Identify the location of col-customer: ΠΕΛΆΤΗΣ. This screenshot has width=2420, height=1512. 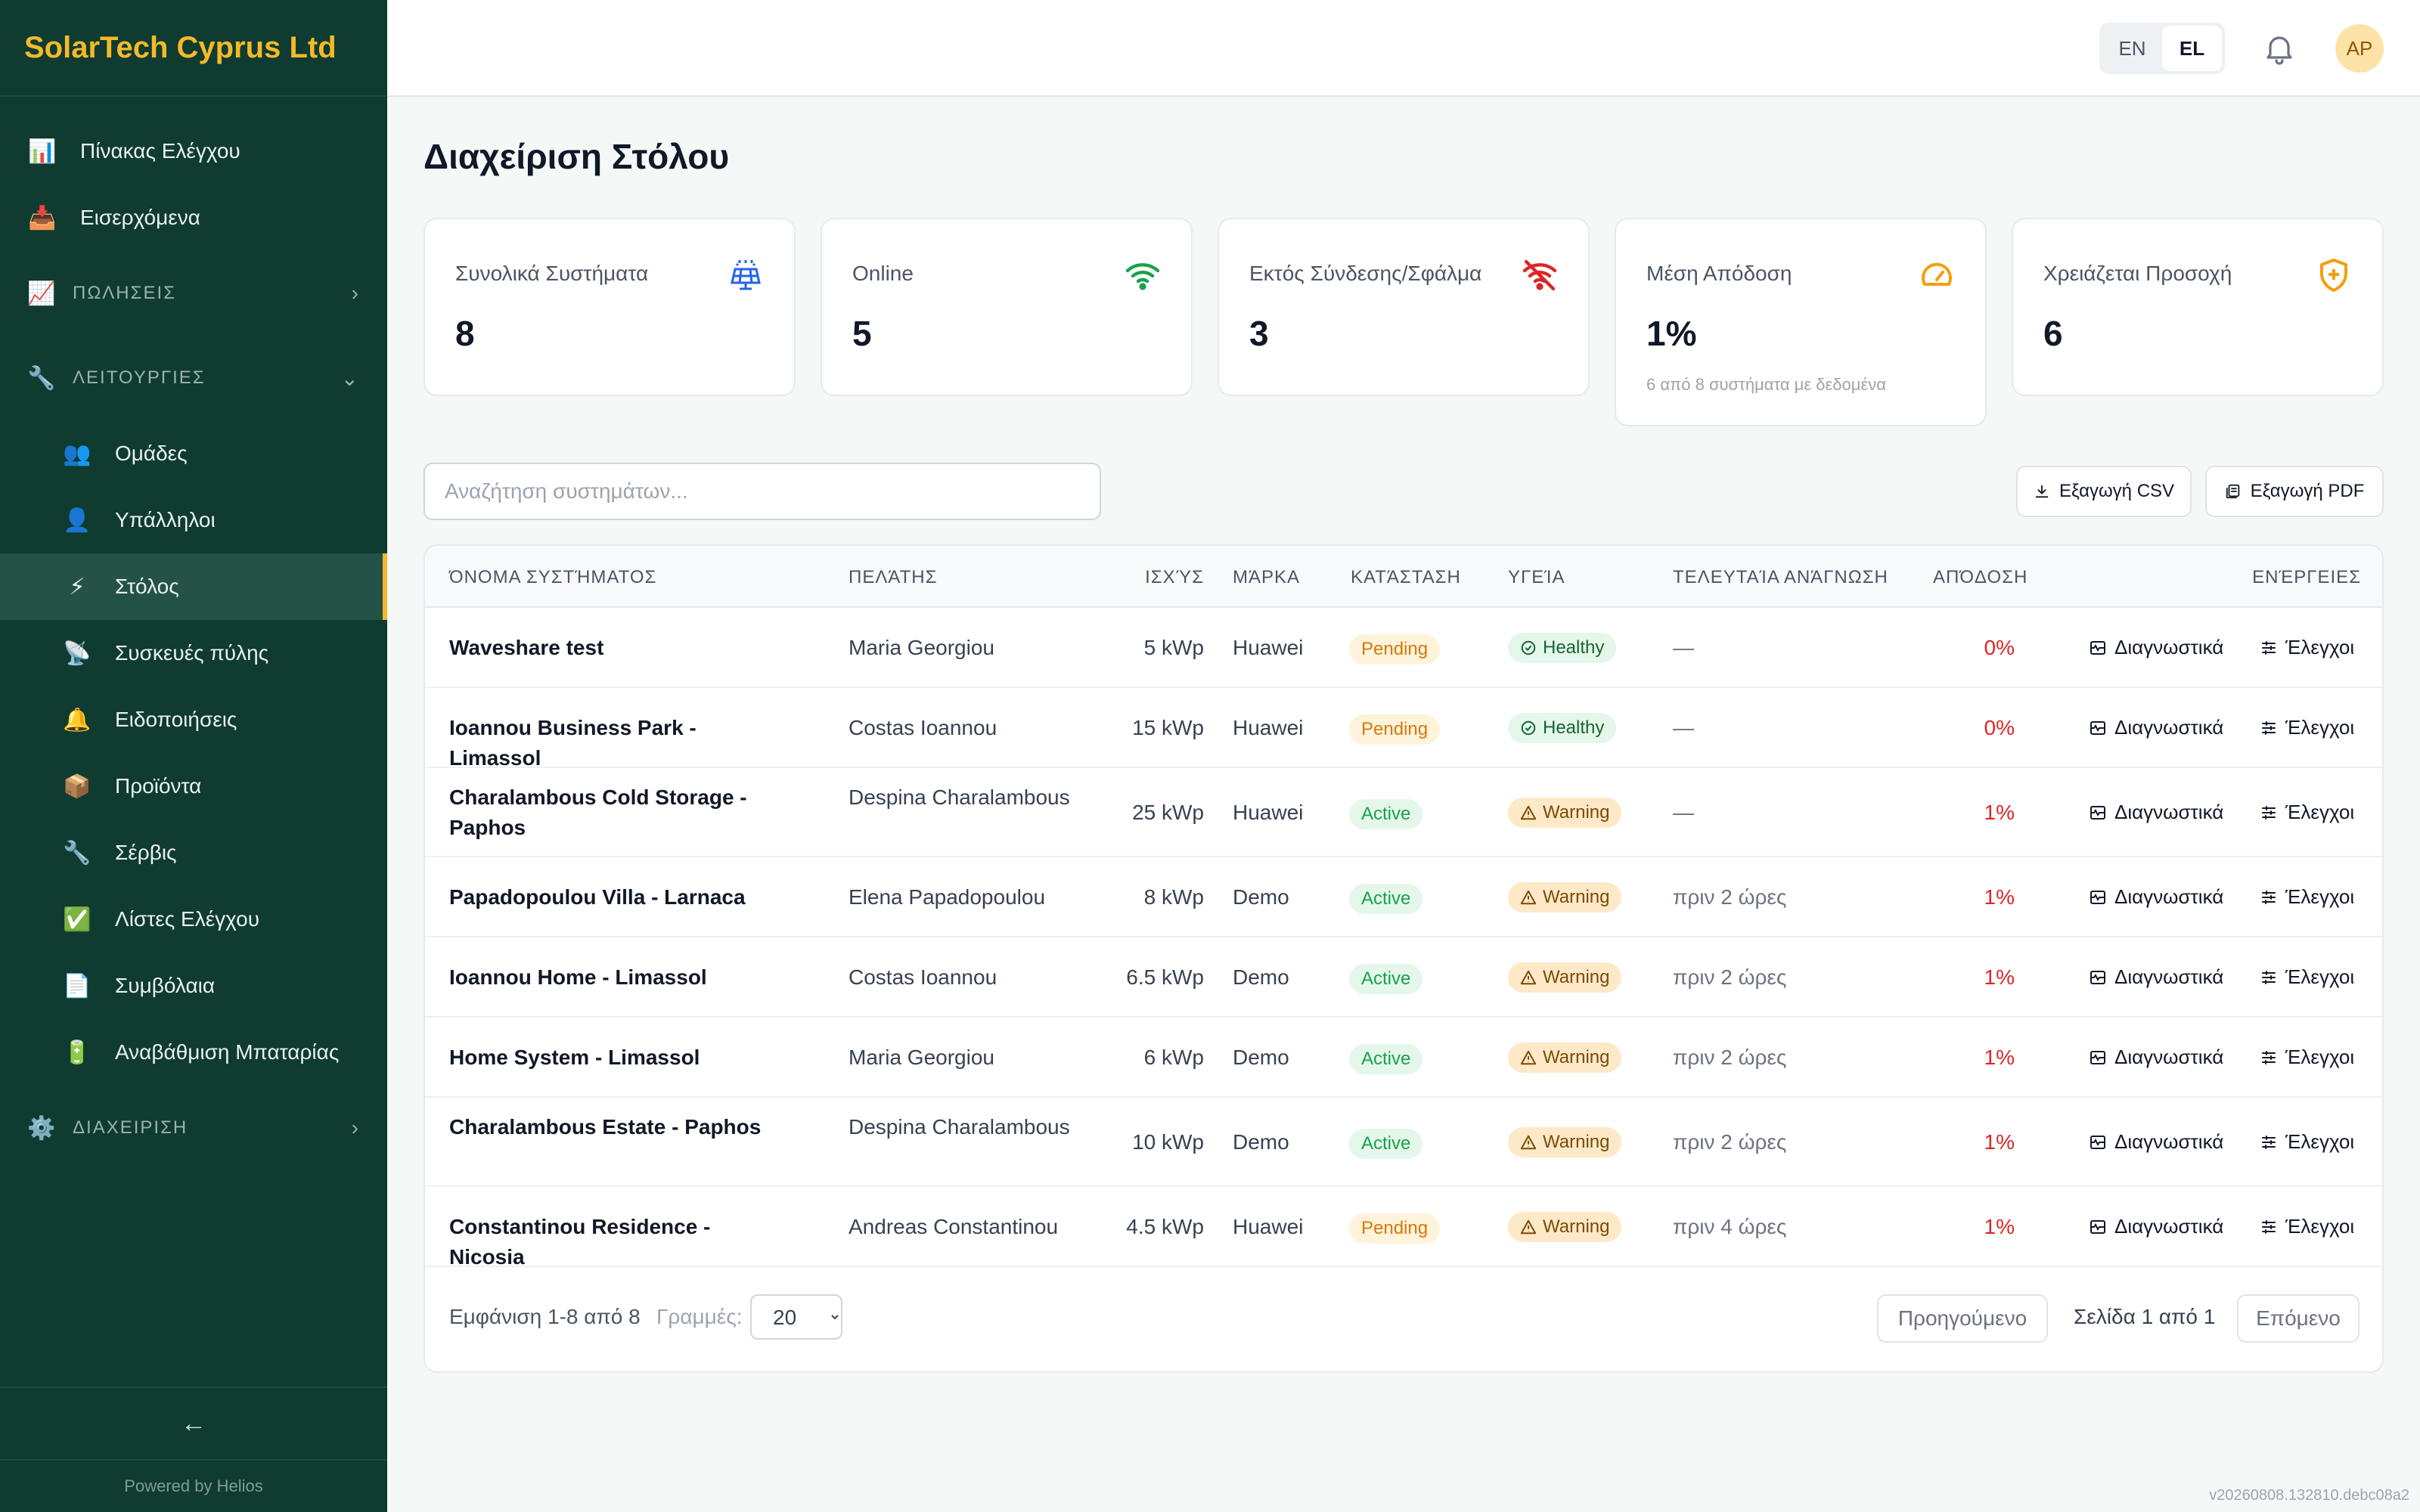
(893, 577).